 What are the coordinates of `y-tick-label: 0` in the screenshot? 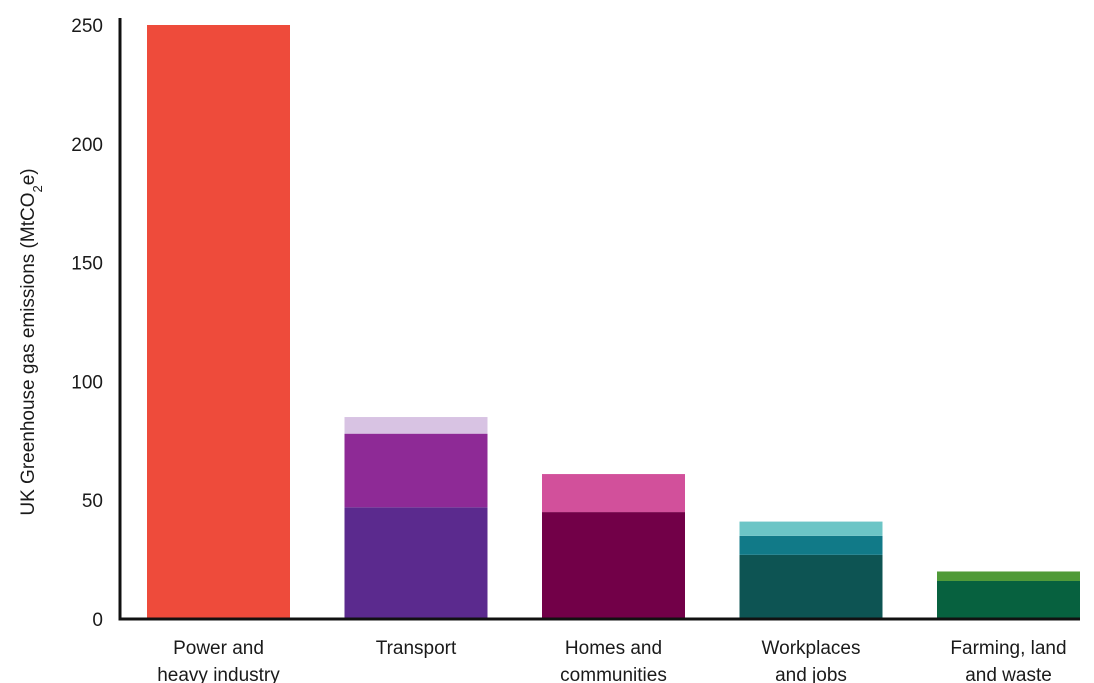 It's located at (97, 620).